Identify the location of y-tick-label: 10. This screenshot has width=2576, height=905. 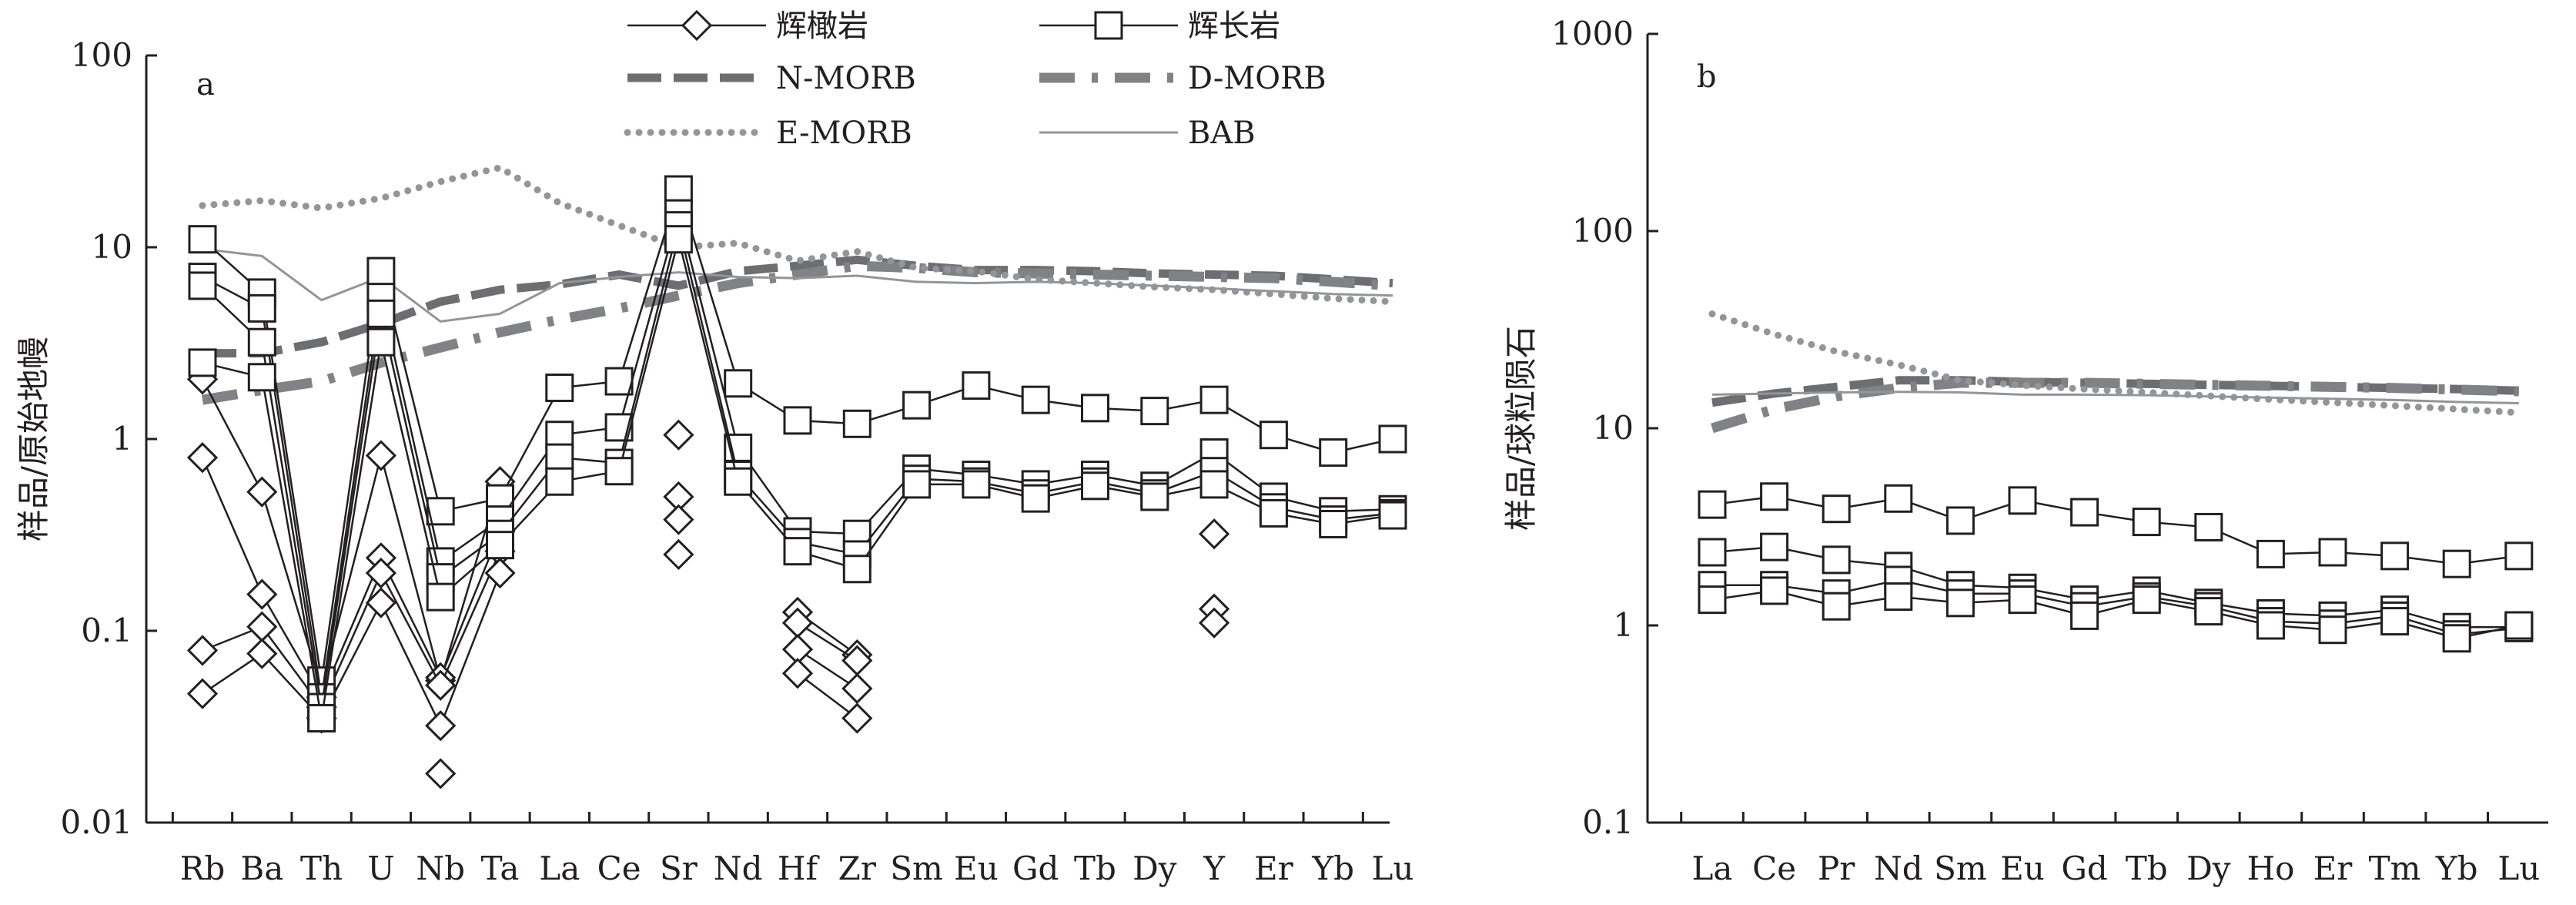
(112, 247).